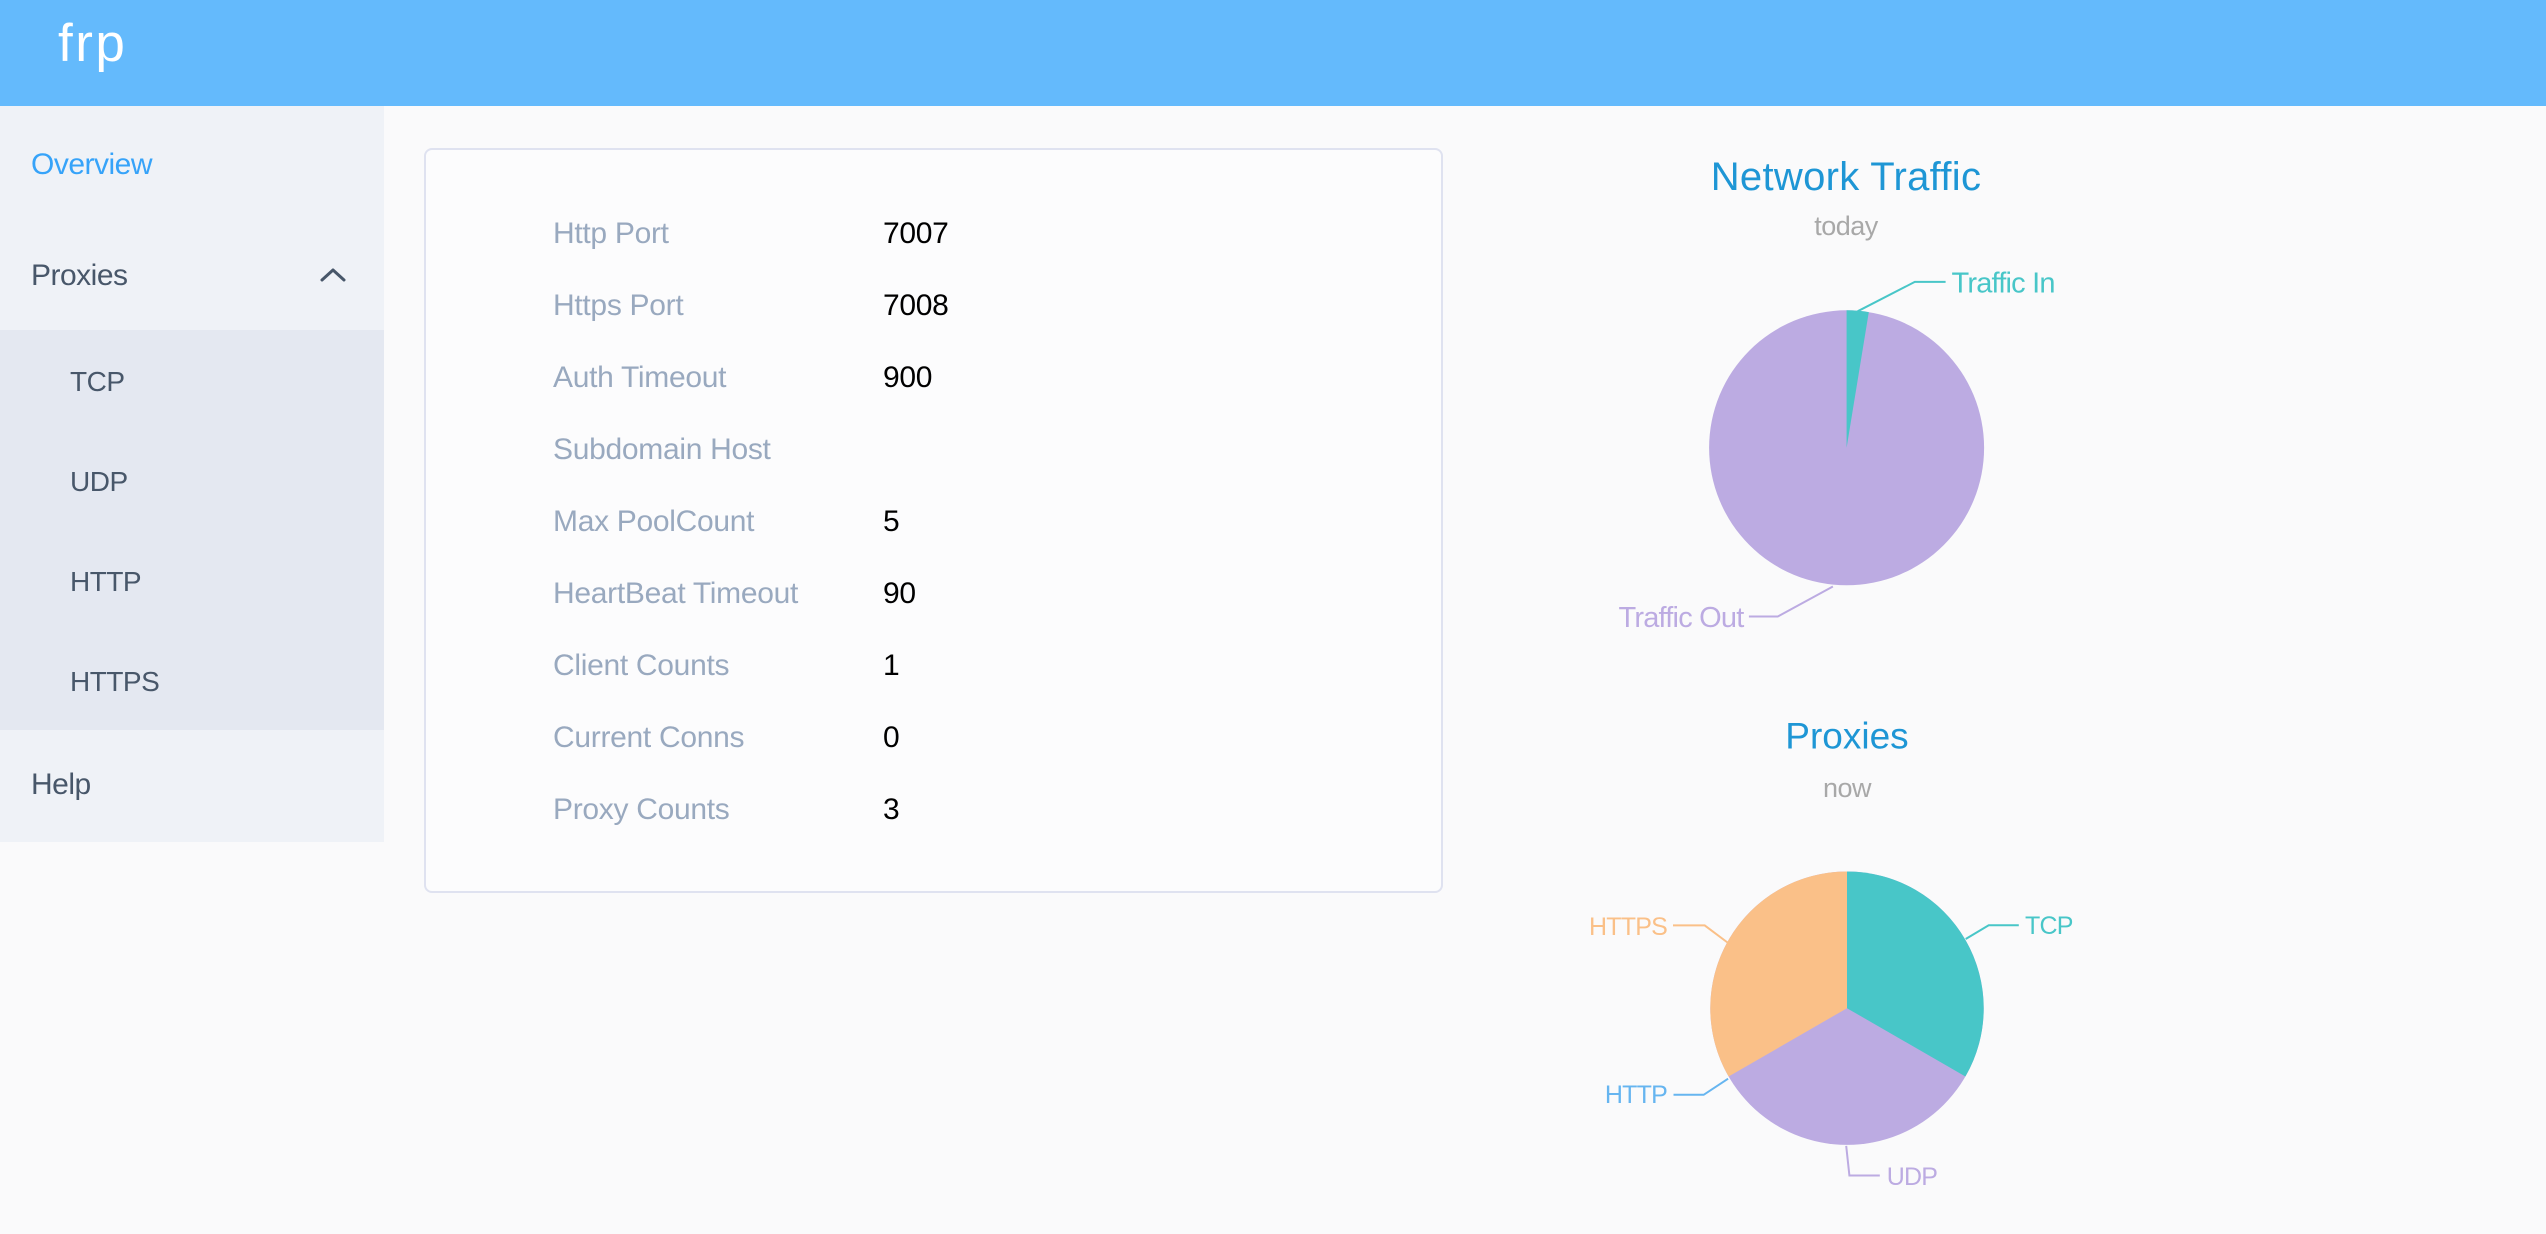  Describe the element at coordinates (2049, 926) in the screenshot. I see `svg-text: TCP` at that location.